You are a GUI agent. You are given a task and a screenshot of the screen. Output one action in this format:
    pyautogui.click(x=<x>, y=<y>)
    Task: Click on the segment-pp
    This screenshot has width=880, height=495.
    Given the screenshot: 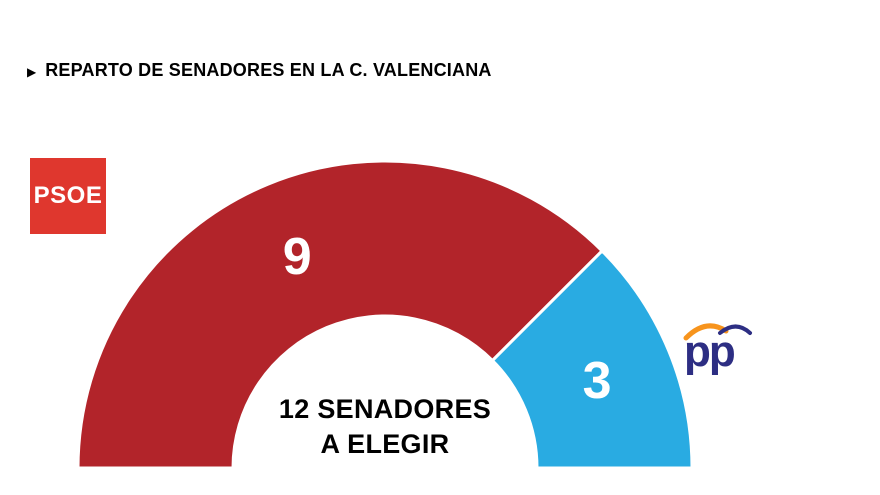 What is the action you would take?
    pyautogui.click(x=592, y=359)
    